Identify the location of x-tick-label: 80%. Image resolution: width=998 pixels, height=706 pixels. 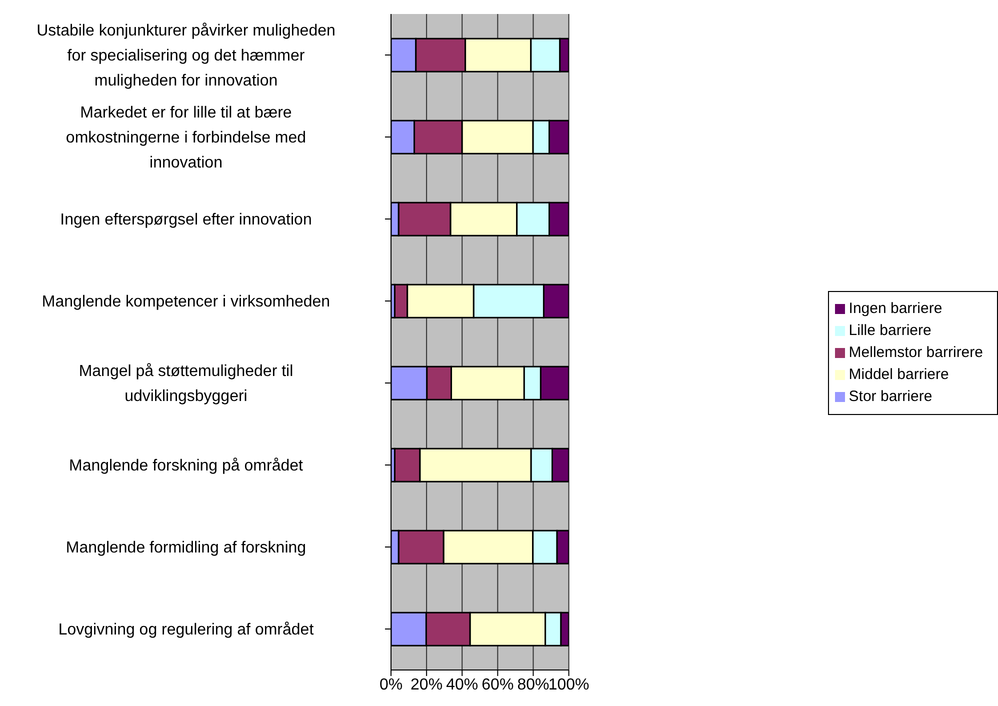
(533, 685).